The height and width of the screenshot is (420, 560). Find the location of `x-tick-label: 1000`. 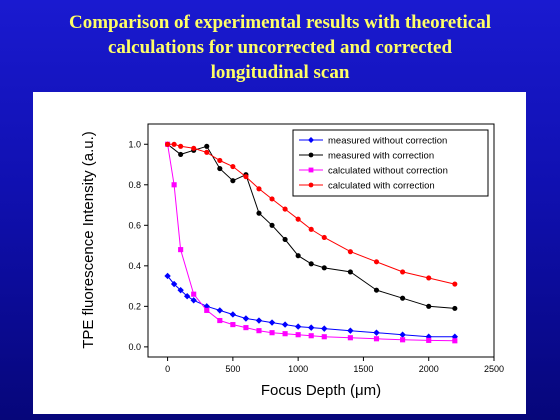

x-tick-label: 1000 is located at coordinates (298, 369).